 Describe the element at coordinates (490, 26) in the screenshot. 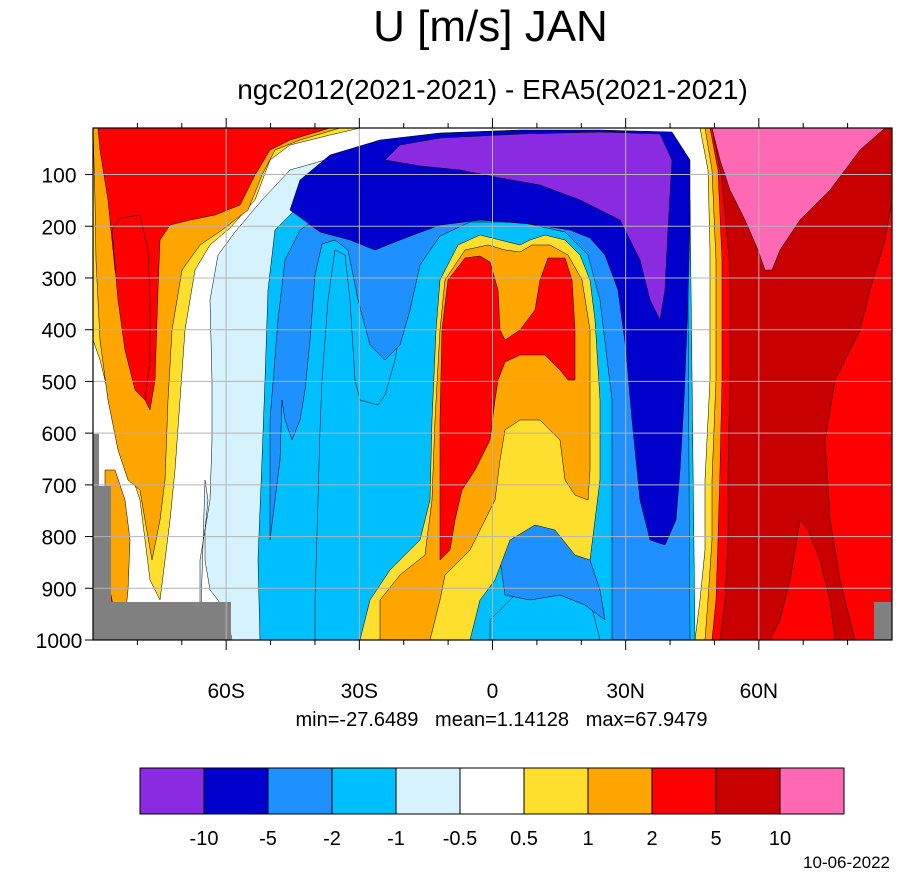

I see `chart-title: U [m/s] JAN` at that location.